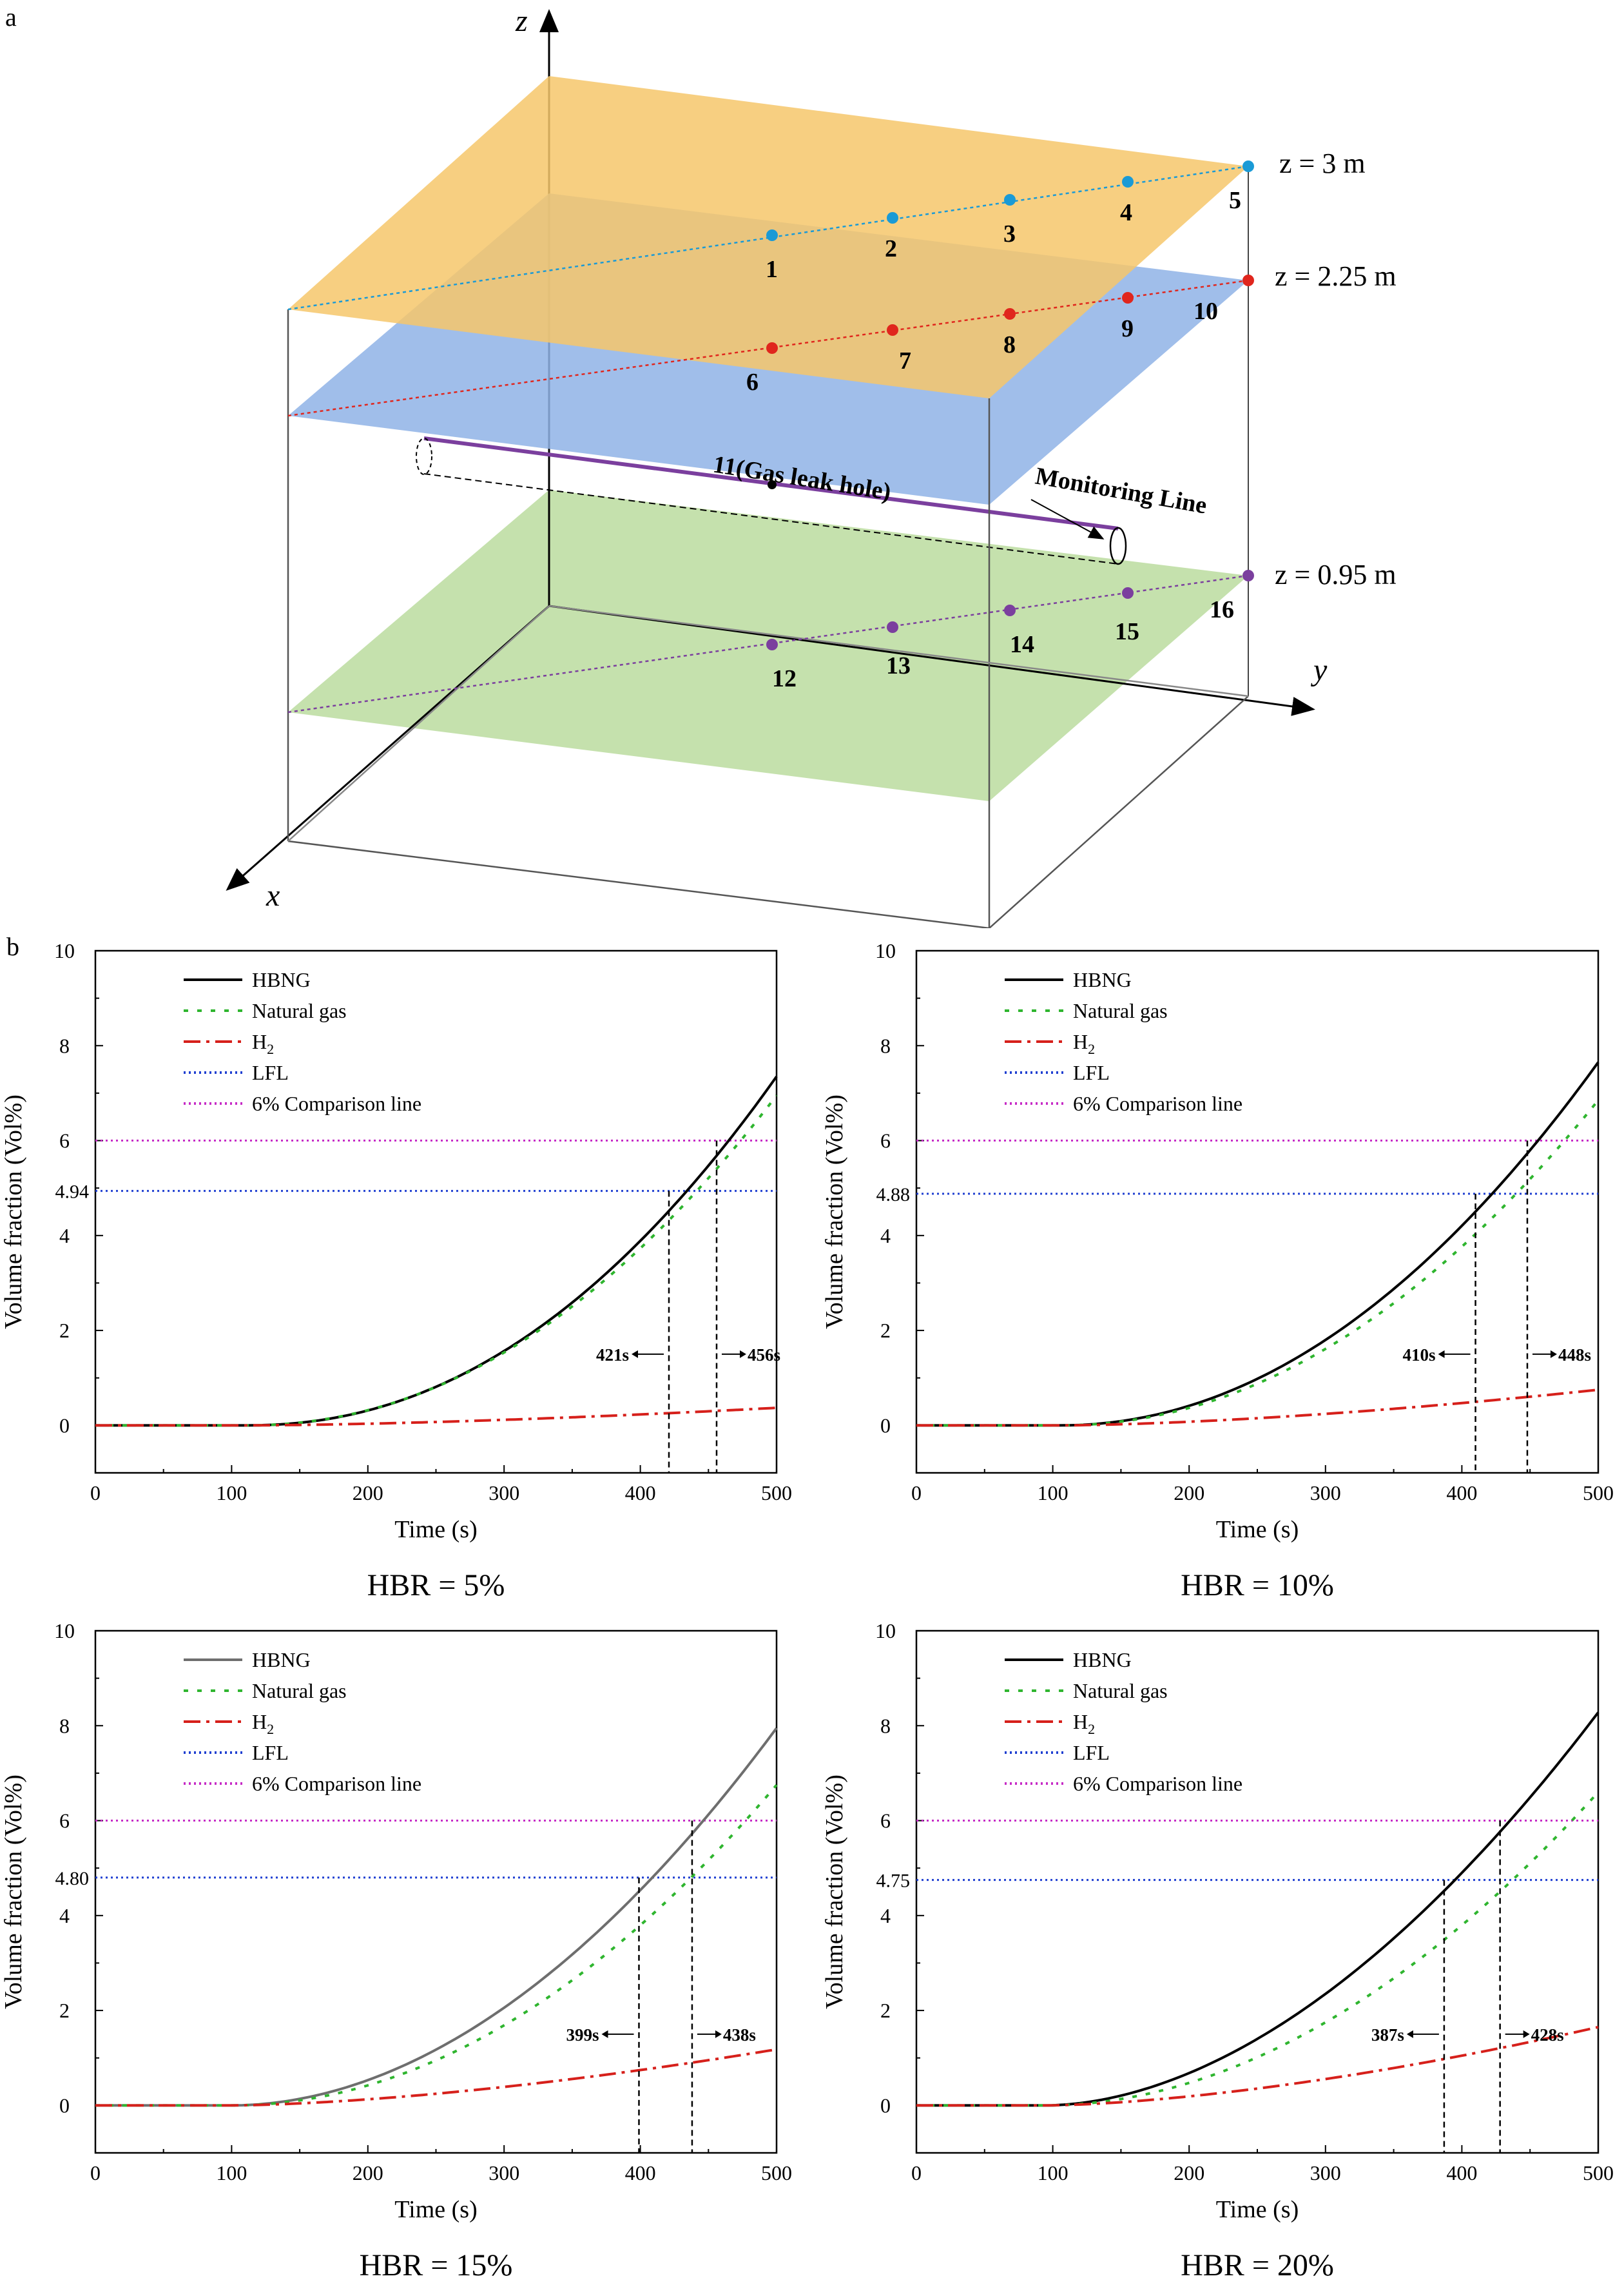  Describe the element at coordinates (1336, 276) in the screenshot. I see `plane-mid-label: z = 2.25 m` at that location.